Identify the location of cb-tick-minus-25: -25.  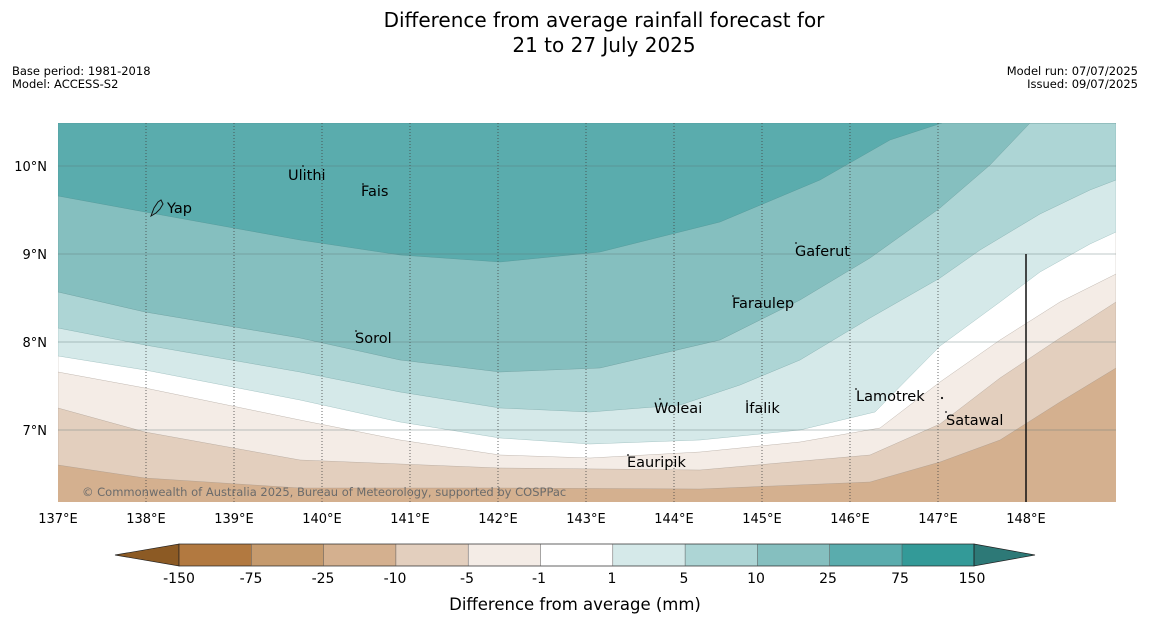
(323, 579).